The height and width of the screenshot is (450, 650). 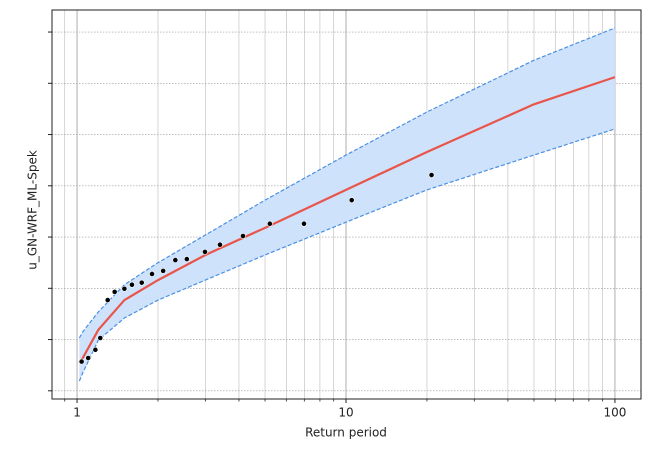 What do you see at coordinates (346, 433) in the screenshot?
I see `x-axis-label: Return period` at bounding box center [346, 433].